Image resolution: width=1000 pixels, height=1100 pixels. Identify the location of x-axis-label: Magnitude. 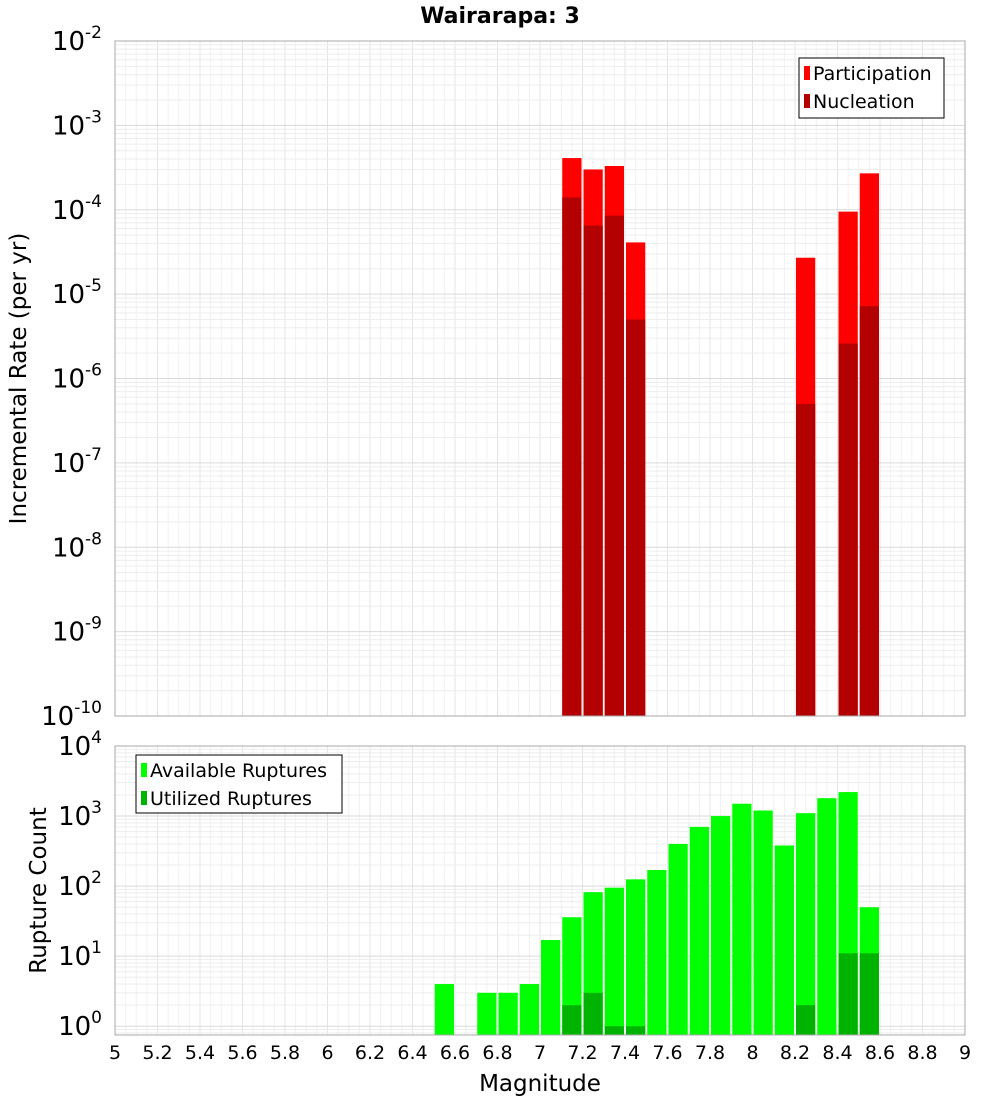
(540, 1084).